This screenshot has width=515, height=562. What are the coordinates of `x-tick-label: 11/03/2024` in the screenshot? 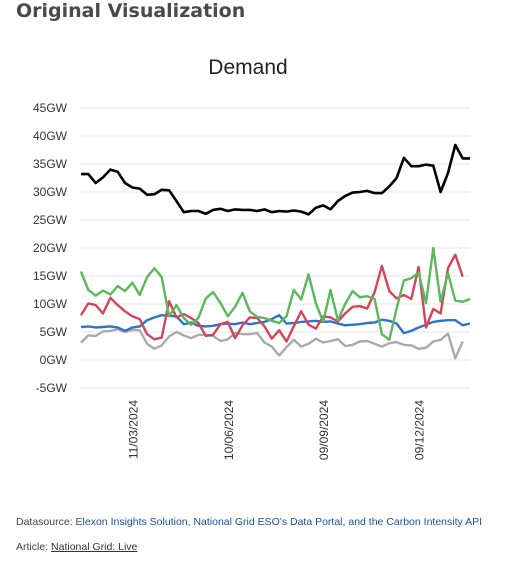 It's located at (133, 429).